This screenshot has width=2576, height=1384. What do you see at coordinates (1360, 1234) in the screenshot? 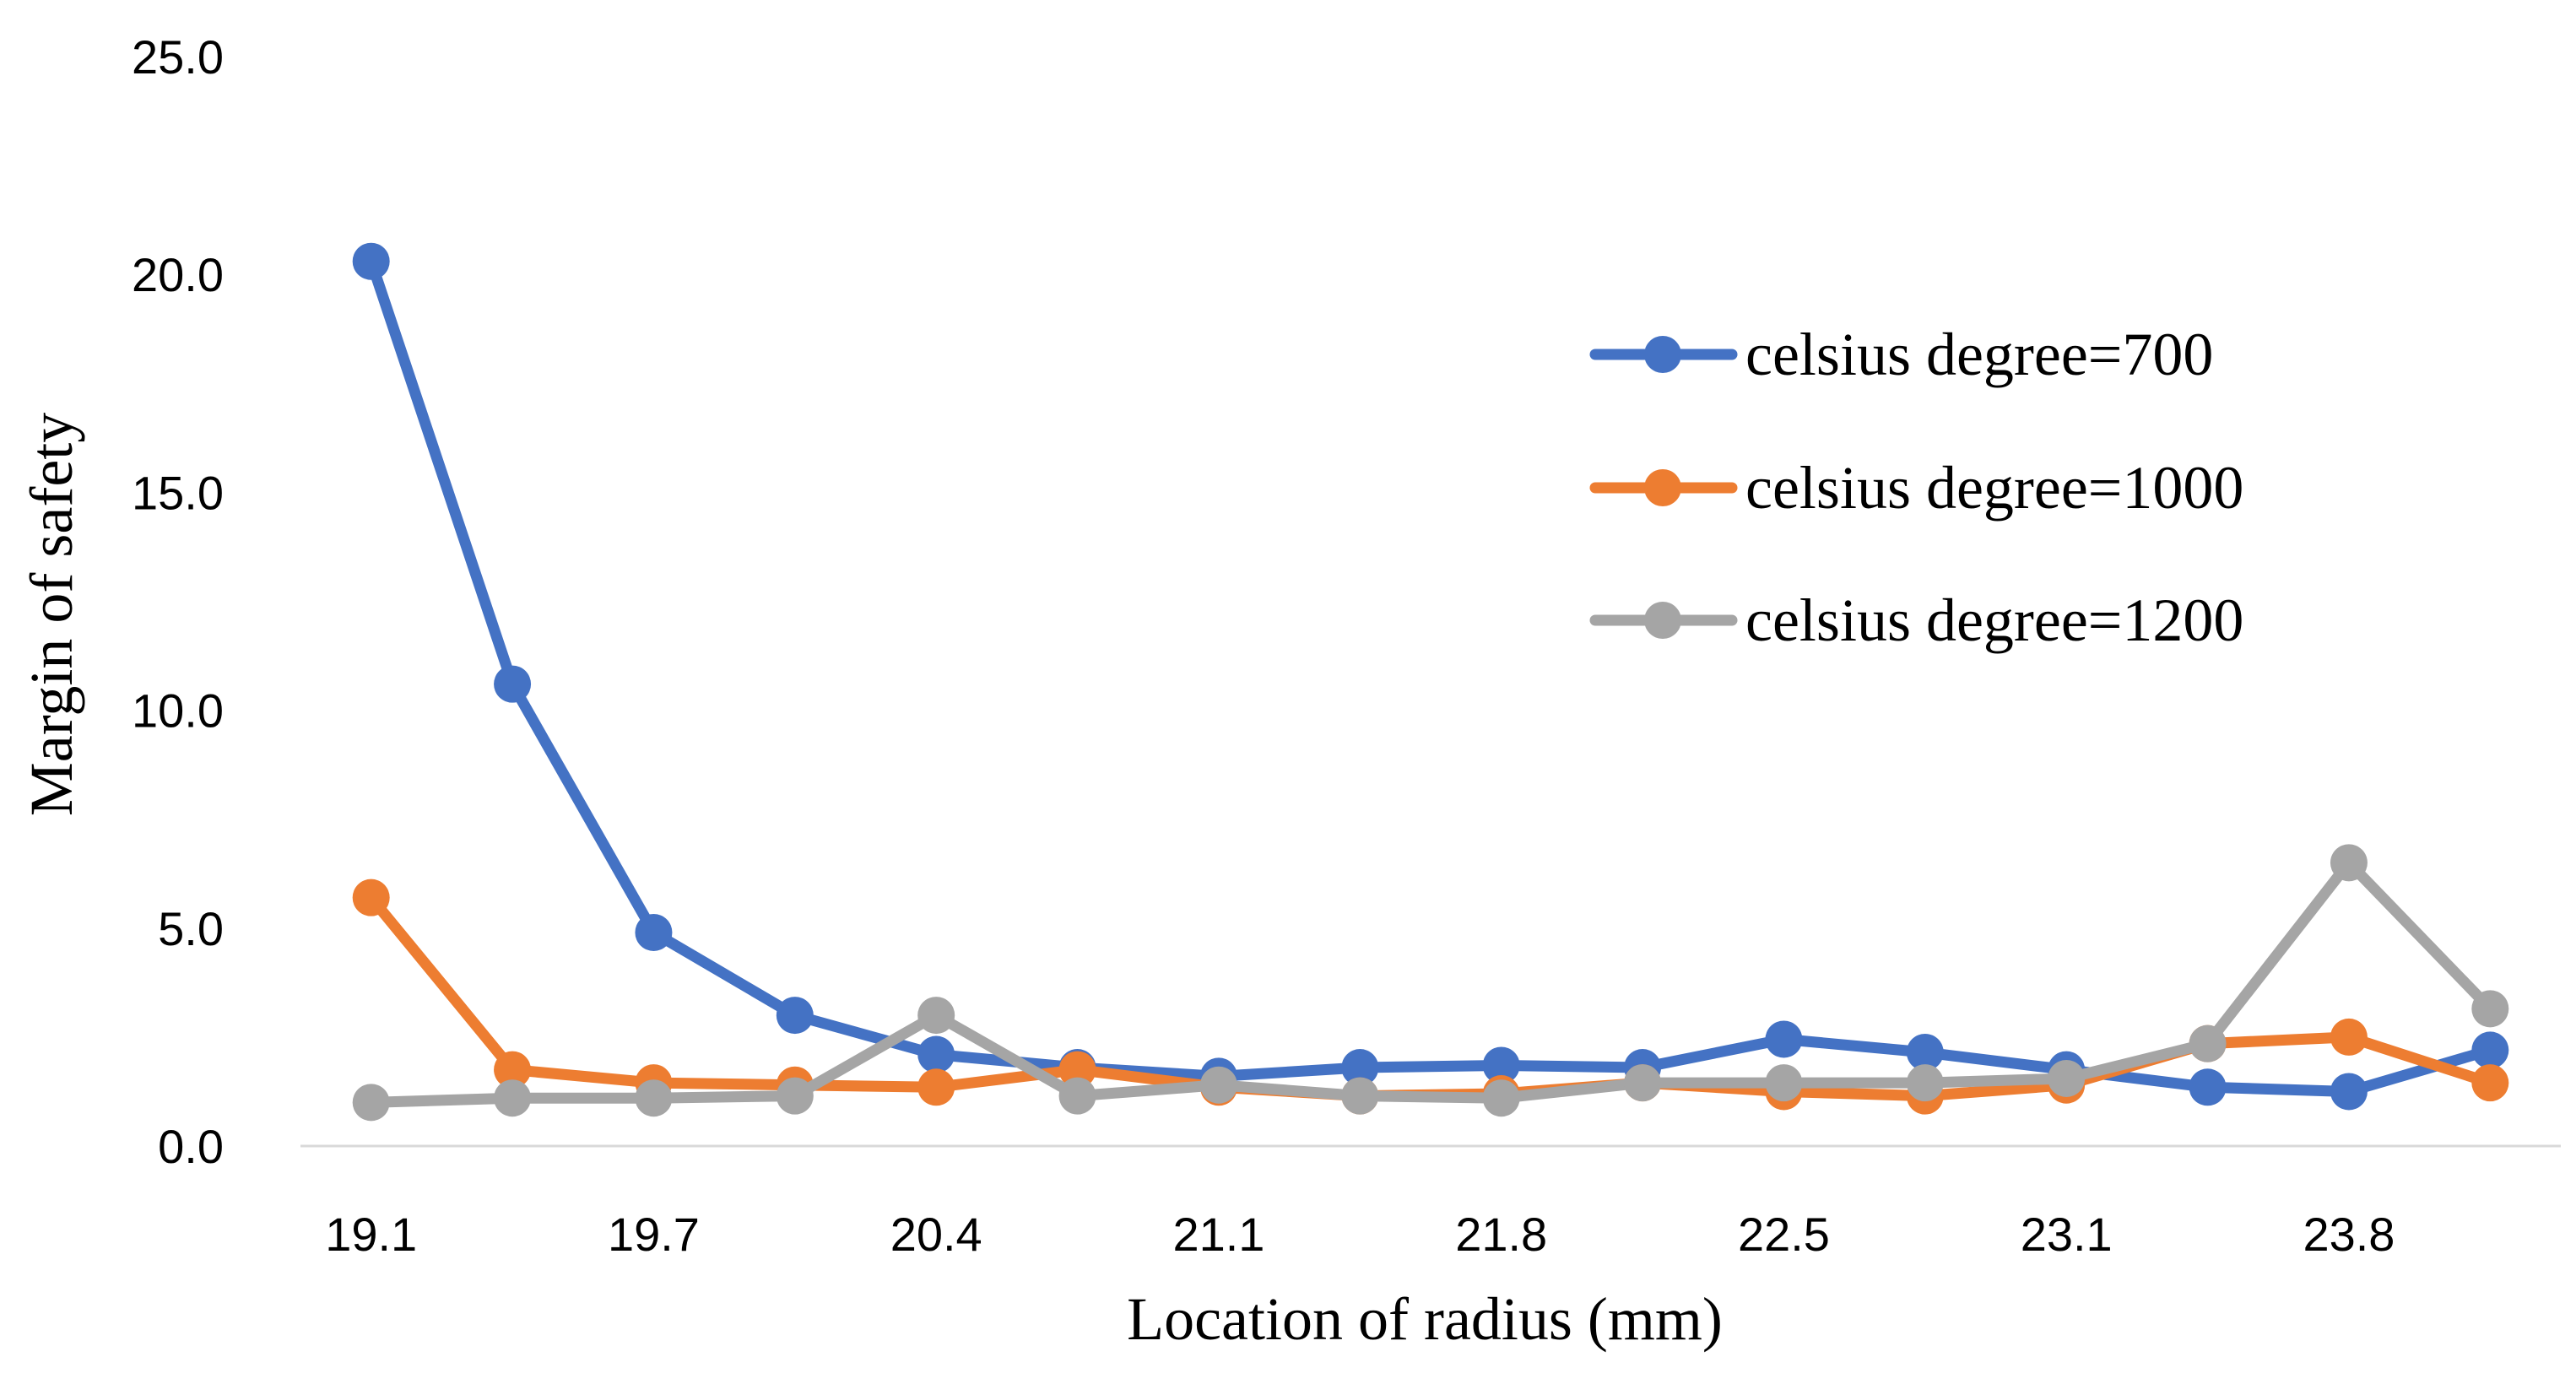
I see `x-axis-tick-labels: 19.1 19.7 20.4 21.1 21.8 22.5 23.1 23.8` at bounding box center [1360, 1234].